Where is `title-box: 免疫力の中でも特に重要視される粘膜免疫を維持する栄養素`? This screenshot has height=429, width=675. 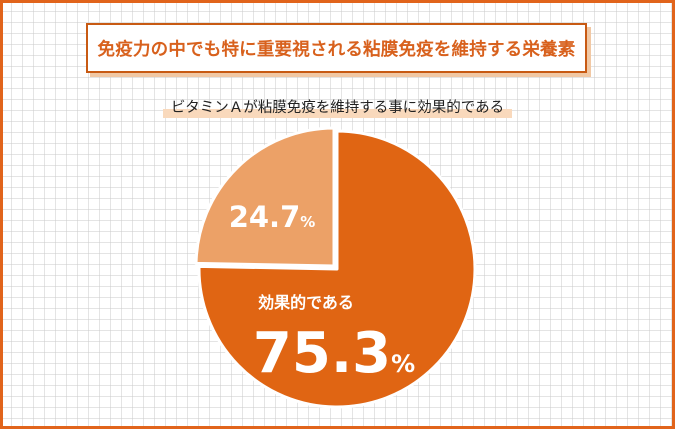
title-box: 免疫力の中でも特に重要視される粘膜免疫を維持する栄養素 is located at coordinates (336, 48).